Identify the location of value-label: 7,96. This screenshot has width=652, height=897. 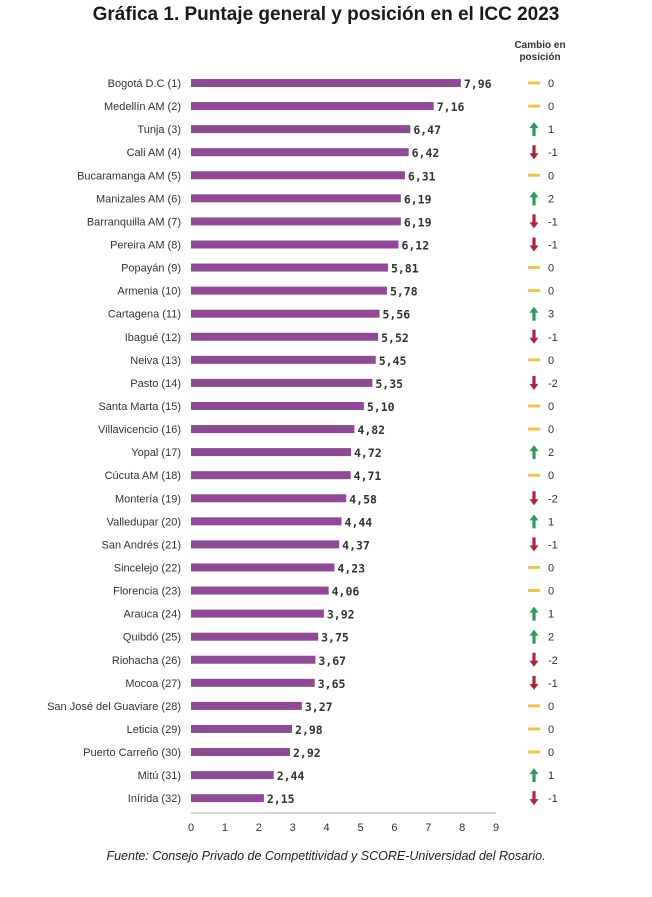
(478, 84).